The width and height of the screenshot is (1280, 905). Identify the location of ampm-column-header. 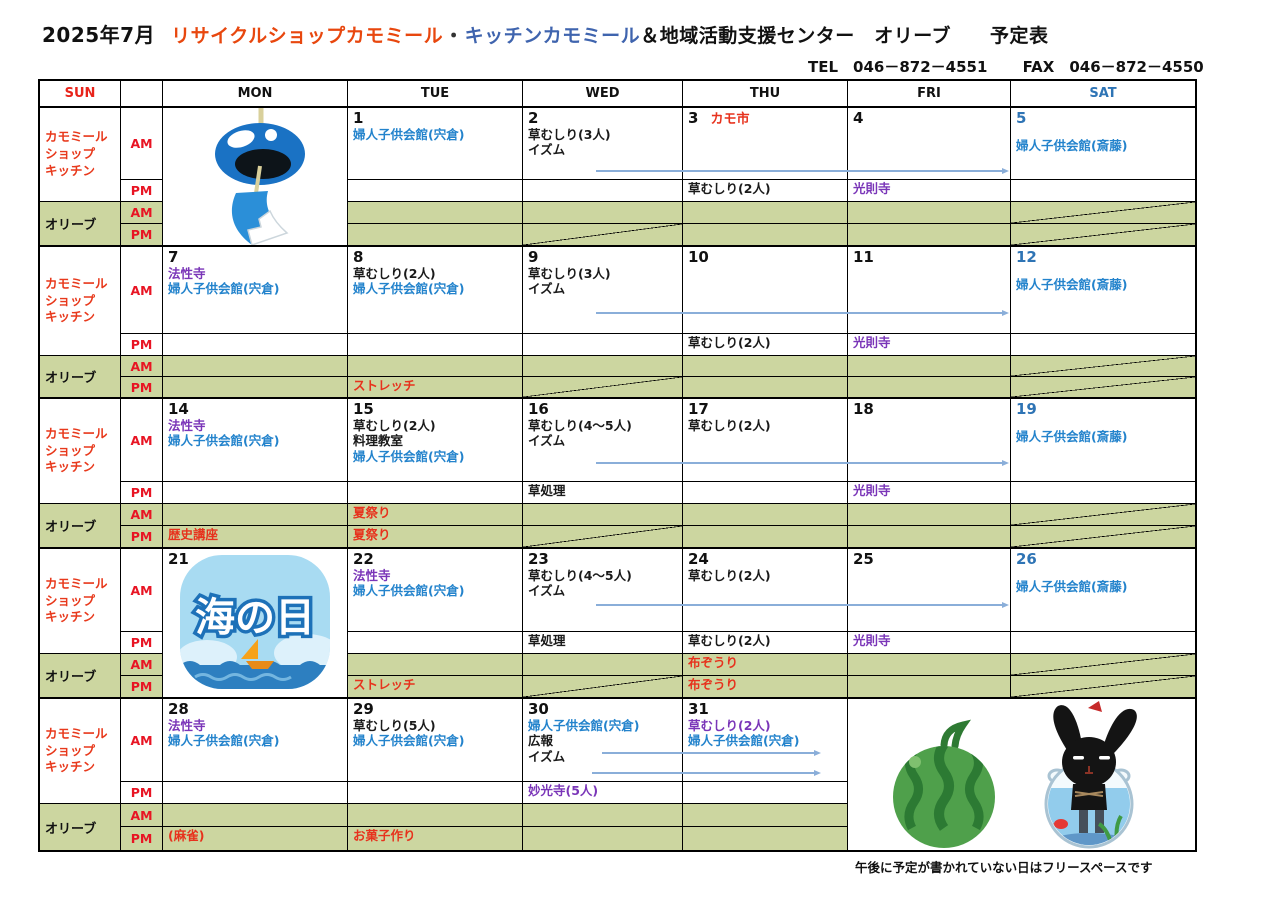
(142, 94).